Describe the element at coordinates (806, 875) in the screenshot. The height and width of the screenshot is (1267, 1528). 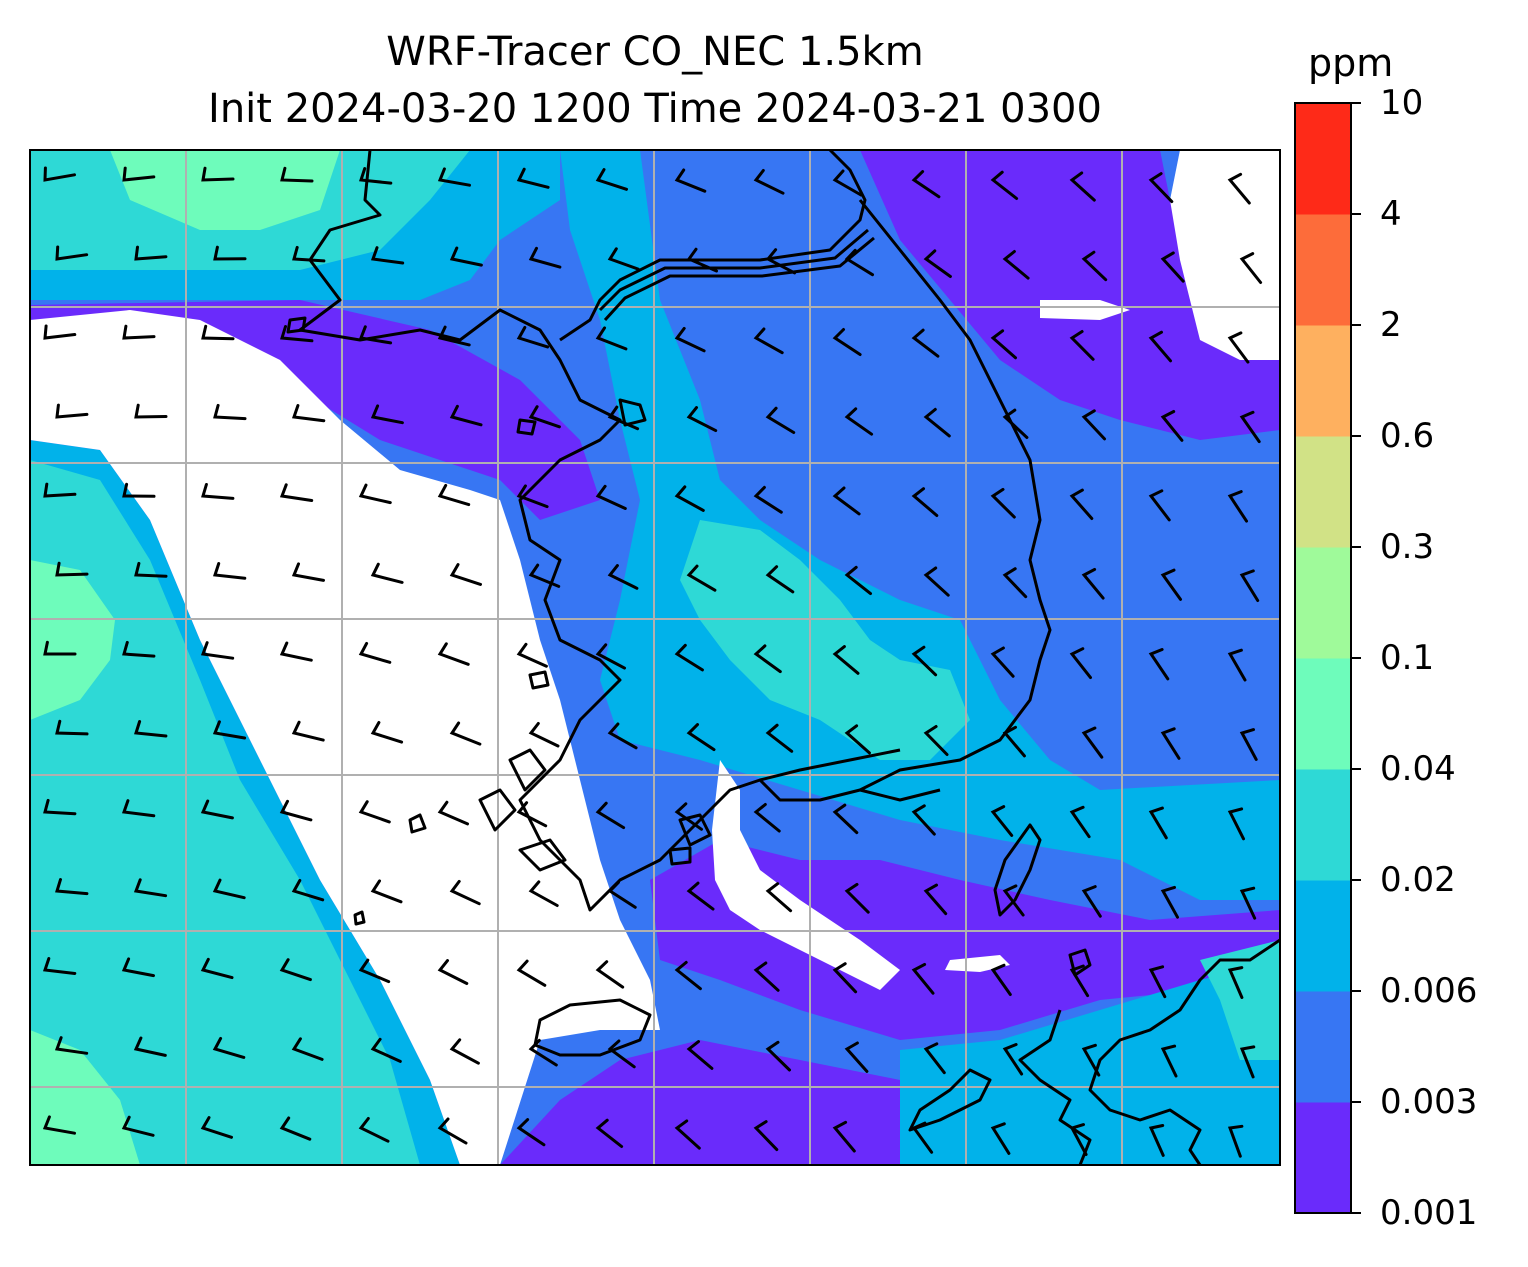
I see `field-below-min-strip` at that location.